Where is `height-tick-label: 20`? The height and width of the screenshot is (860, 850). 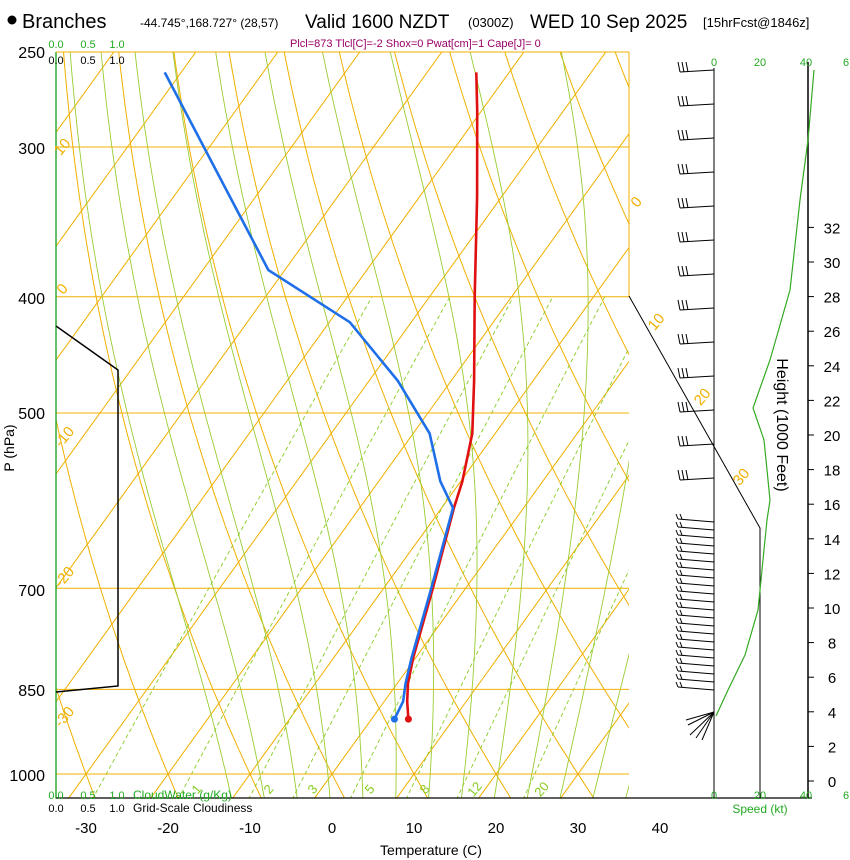
height-tick-label: 20 is located at coordinates (832, 436).